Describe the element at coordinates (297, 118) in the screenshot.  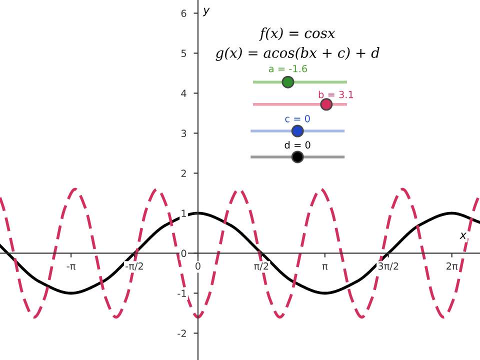
I see `annotation: c = 0` at that location.